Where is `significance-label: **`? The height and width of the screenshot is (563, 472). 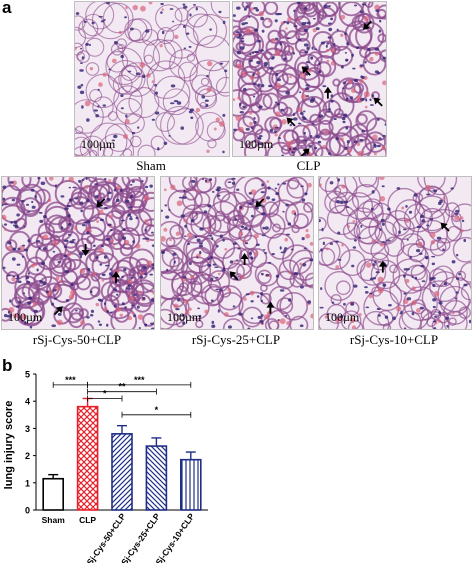 significance-label: ** is located at coordinates (122, 387).